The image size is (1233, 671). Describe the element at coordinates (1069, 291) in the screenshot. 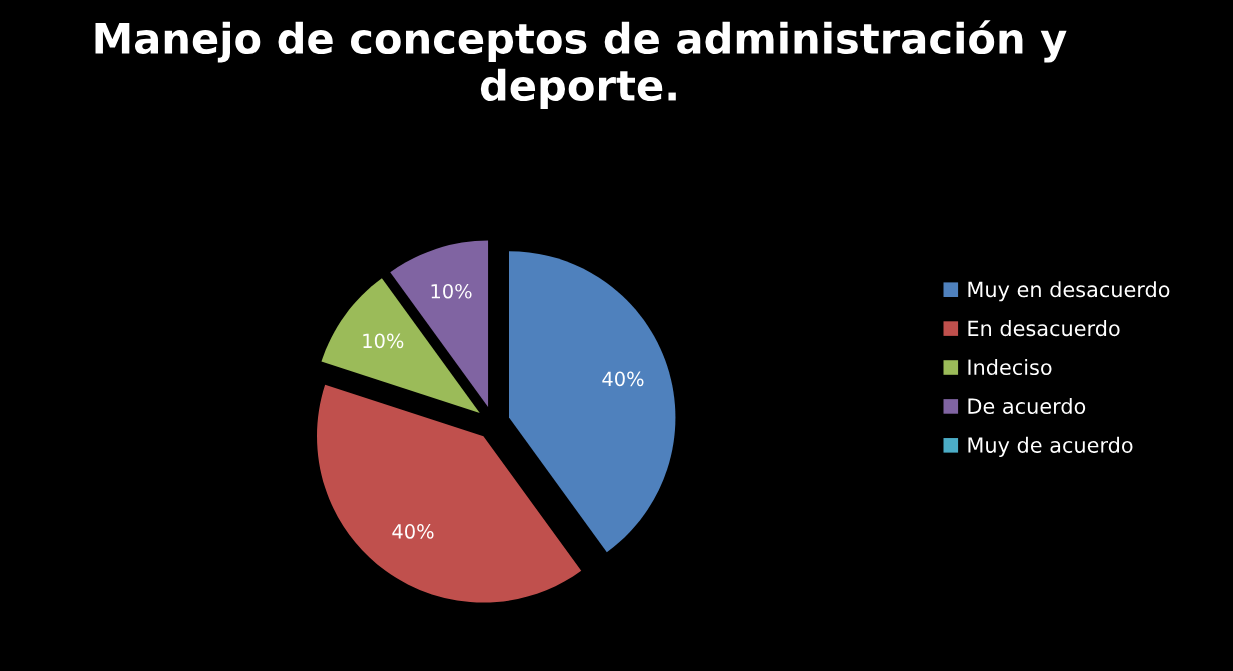

I see `legend-label: Muy en desacuerdo` at that location.